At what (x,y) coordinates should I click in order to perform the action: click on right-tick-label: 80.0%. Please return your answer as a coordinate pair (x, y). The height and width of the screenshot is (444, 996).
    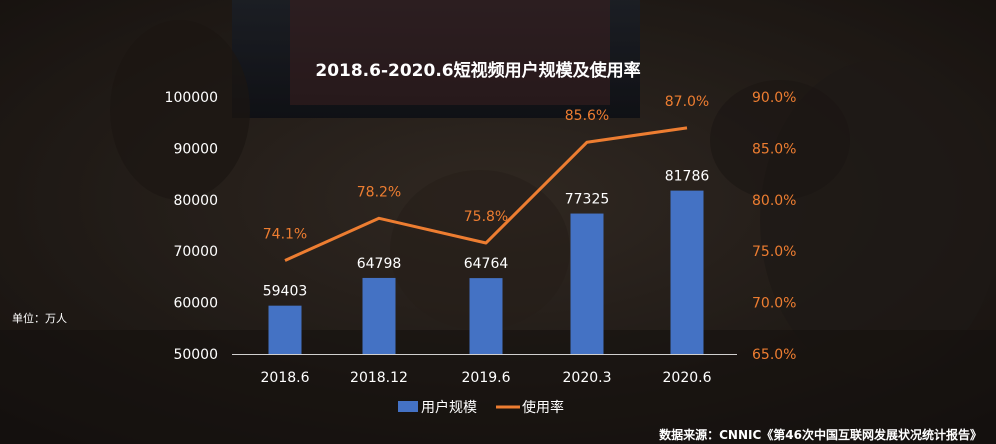
    Looking at the image, I should click on (774, 201).